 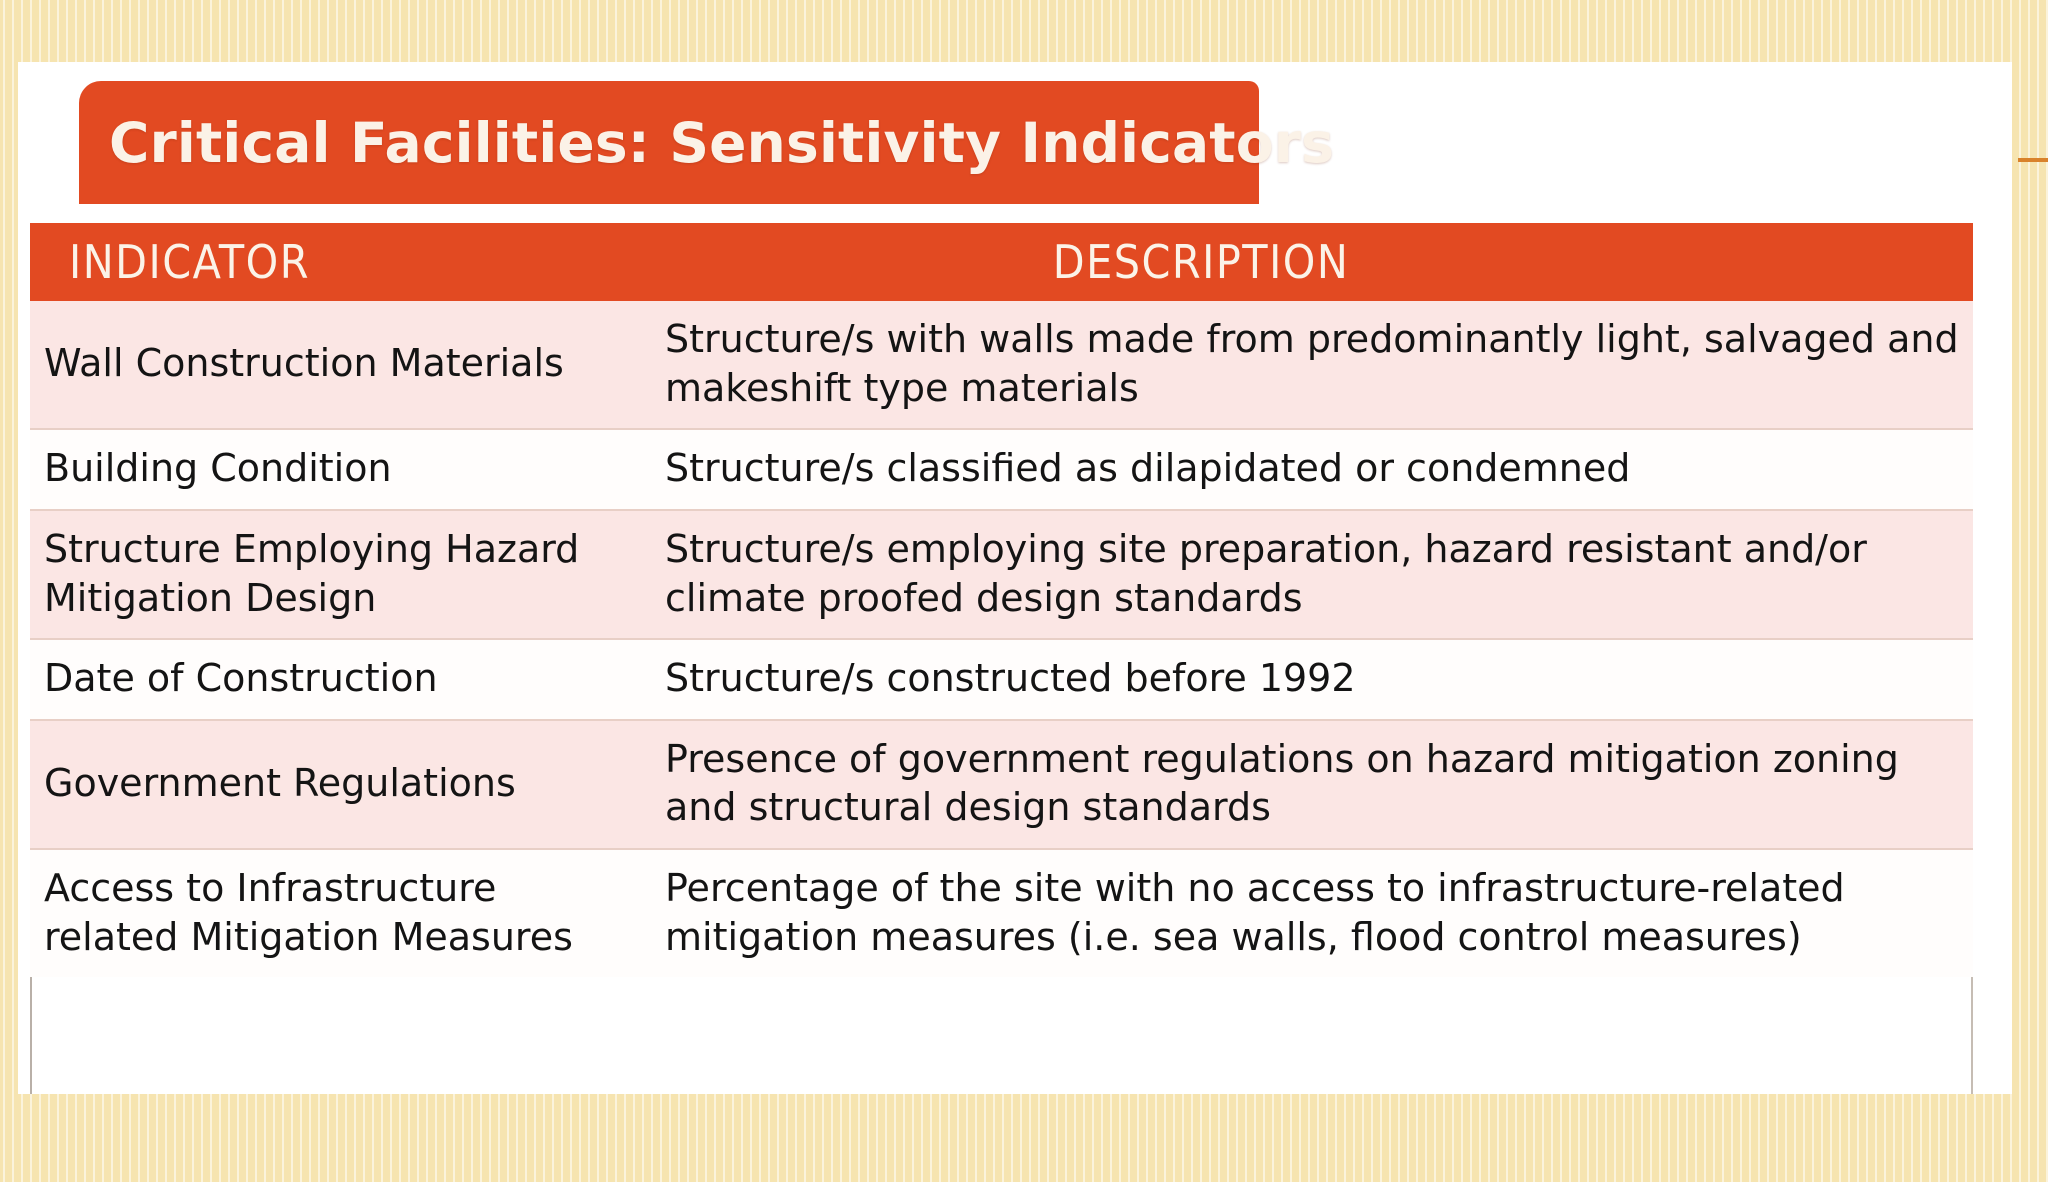 What do you see at coordinates (339, 469) in the screenshot?
I see `cell-indicator: Building Condition` at bounding box center [339, 469].